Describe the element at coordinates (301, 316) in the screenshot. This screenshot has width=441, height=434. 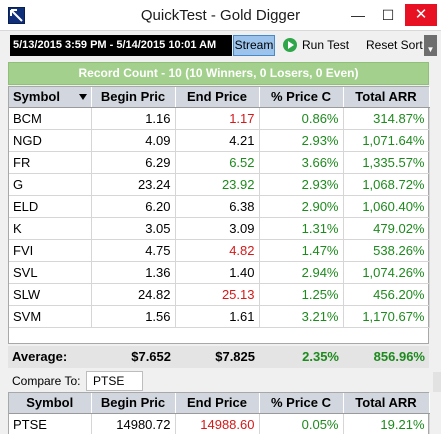
I see `pct-change-cell: 3.21%` at that location.